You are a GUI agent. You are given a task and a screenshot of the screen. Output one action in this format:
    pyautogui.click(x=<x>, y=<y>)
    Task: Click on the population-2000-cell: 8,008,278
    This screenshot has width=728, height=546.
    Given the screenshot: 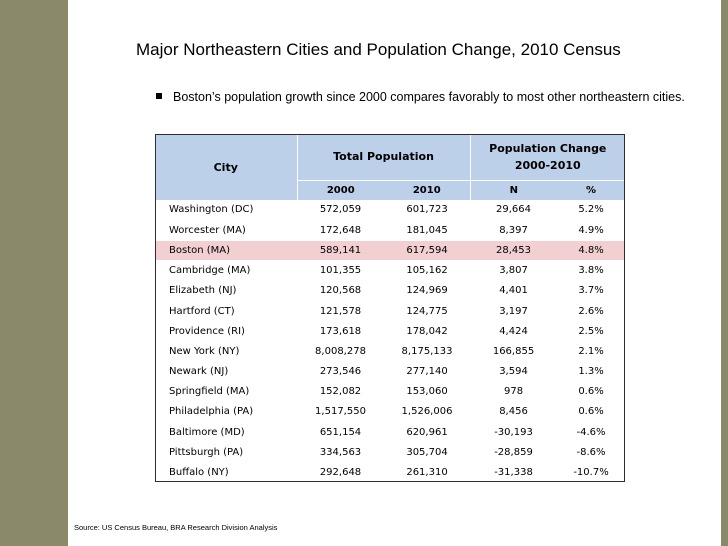 What is the action you would take?
    pyautogui.click(x=340, y=351)
    